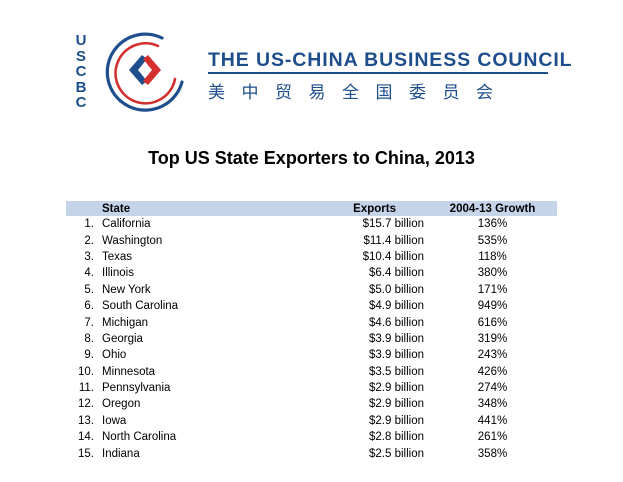 Image resolution: width=623 pixels, height=482 pixels. What do you see at coordinates (129, 371) in the screenshot?
I see `cell-state: Minnesota` at bounding box center [129, 371].